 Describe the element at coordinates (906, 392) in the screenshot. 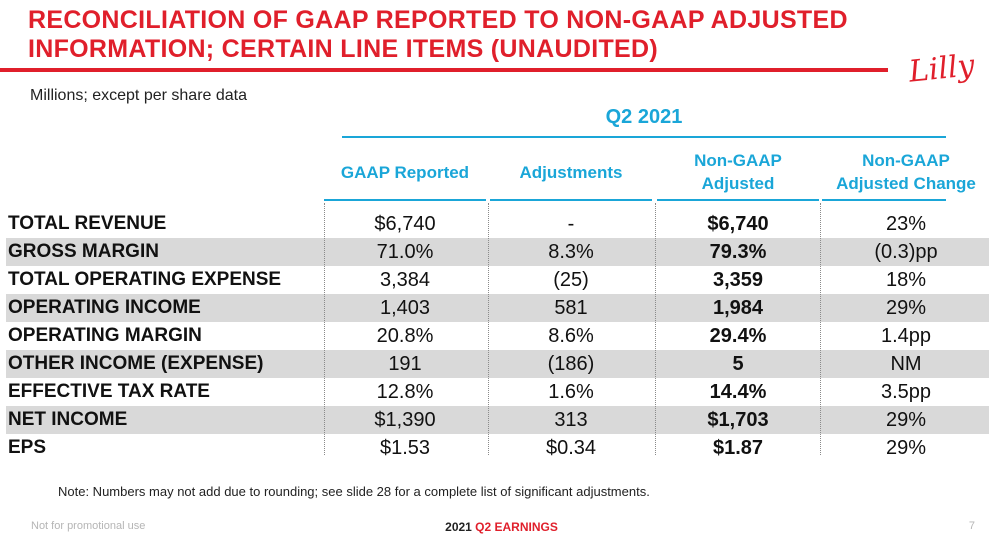

I see `change-value: 3.5pp` at that location.